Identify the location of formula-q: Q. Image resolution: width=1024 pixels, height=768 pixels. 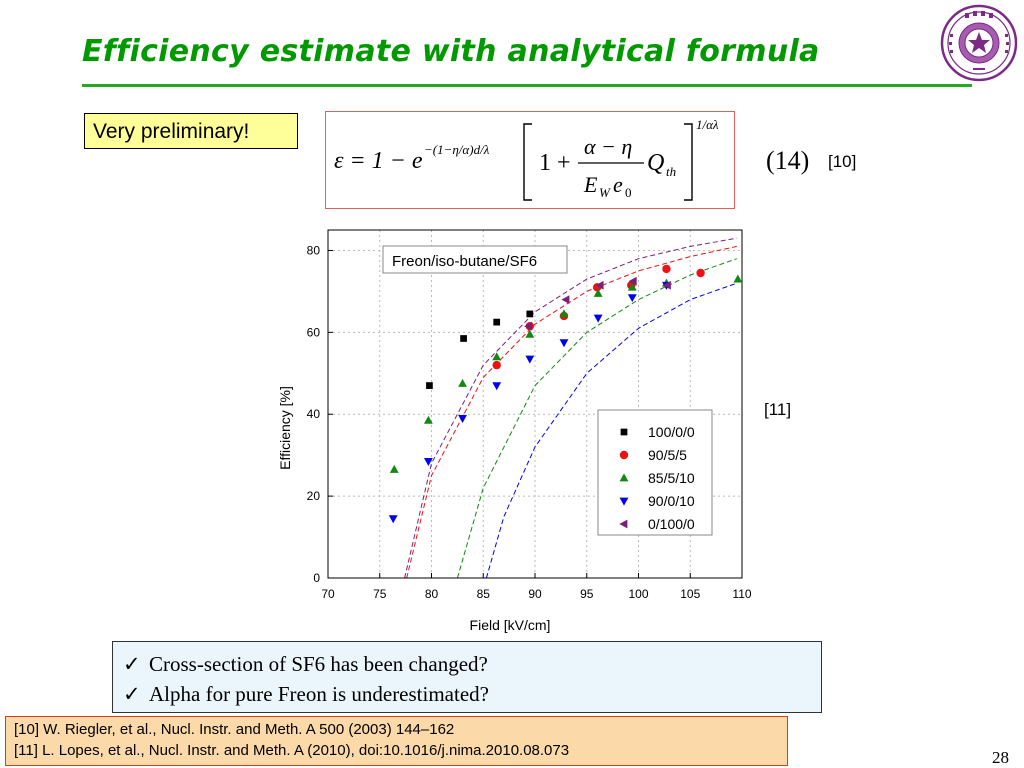
(655, 163).